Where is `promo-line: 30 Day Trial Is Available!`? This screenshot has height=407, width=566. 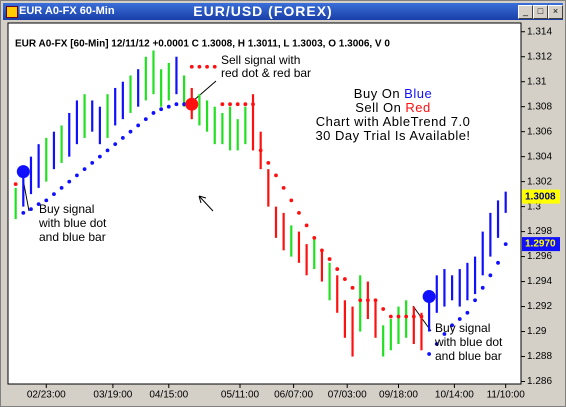 promo-line: 30 Day Trial Is Available! is located at coordinates (392, 135).